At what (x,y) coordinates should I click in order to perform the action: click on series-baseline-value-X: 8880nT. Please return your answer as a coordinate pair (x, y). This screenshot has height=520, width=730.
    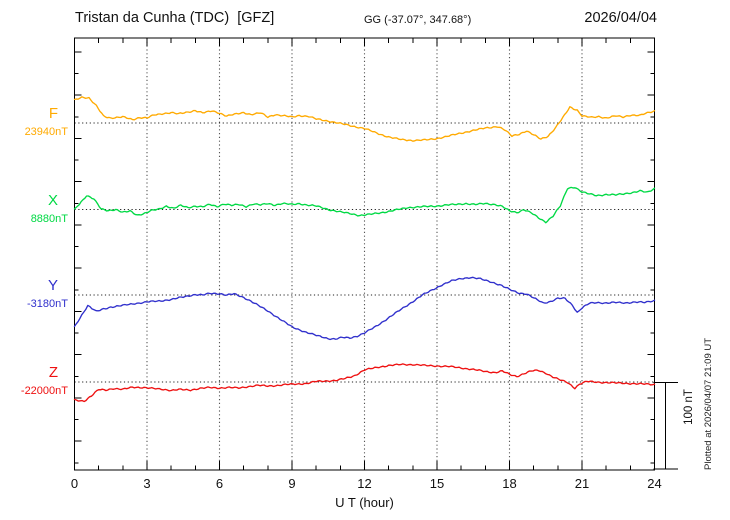
    Looking at the image, I should click on (49, 218).